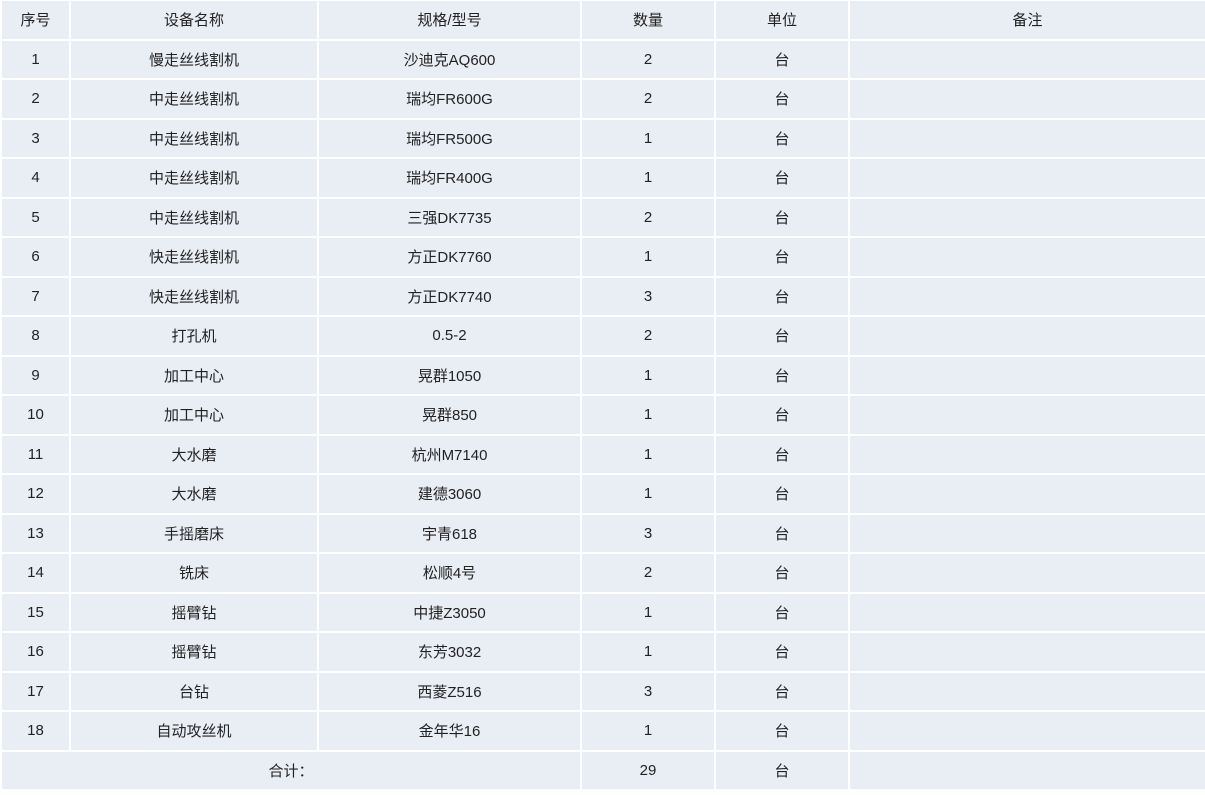  Describe the element at coordinates (449, 217) in the screenshot. I see `cell-spec: 三强DK7735` at that location.